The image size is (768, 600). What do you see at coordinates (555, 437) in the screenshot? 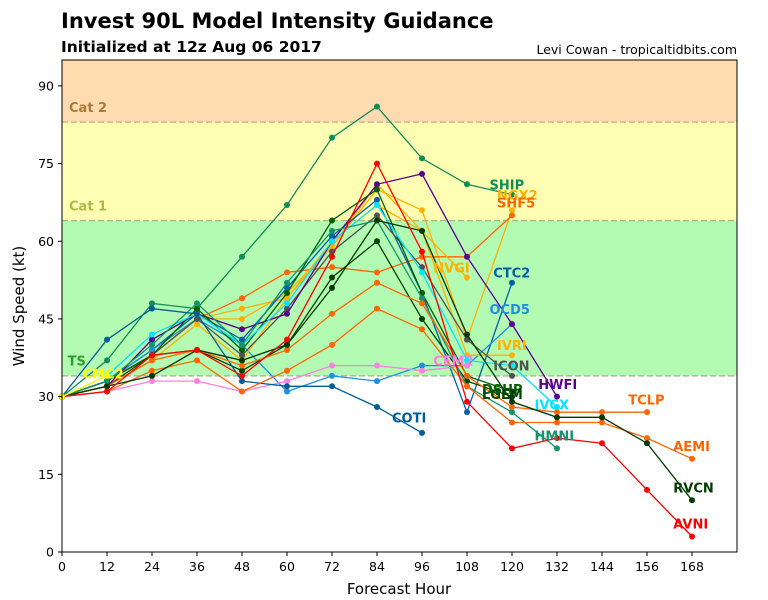
I see `label-hmni: HMNI` at bounding box center [555, 437].